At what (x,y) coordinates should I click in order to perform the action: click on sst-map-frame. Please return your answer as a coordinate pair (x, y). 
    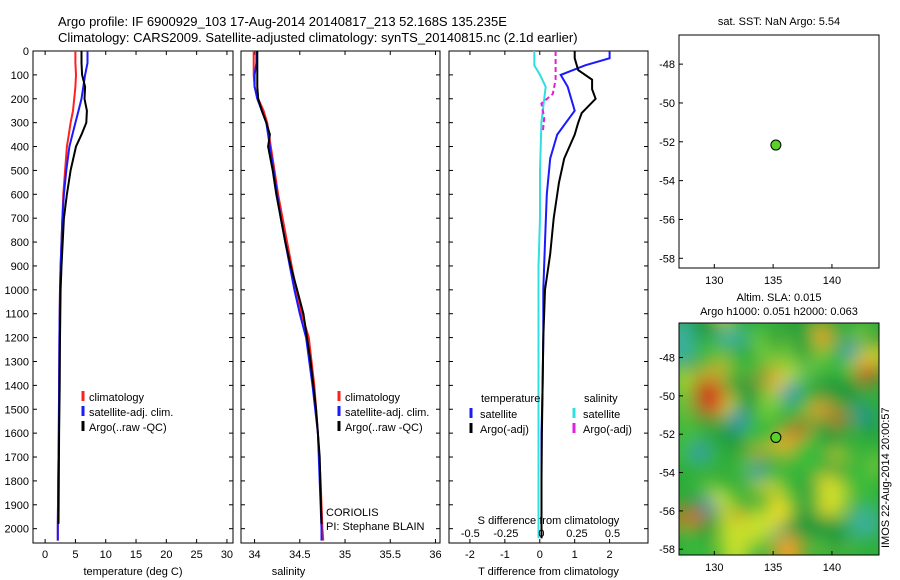
    Looking at the image, I should click on (779, 151).